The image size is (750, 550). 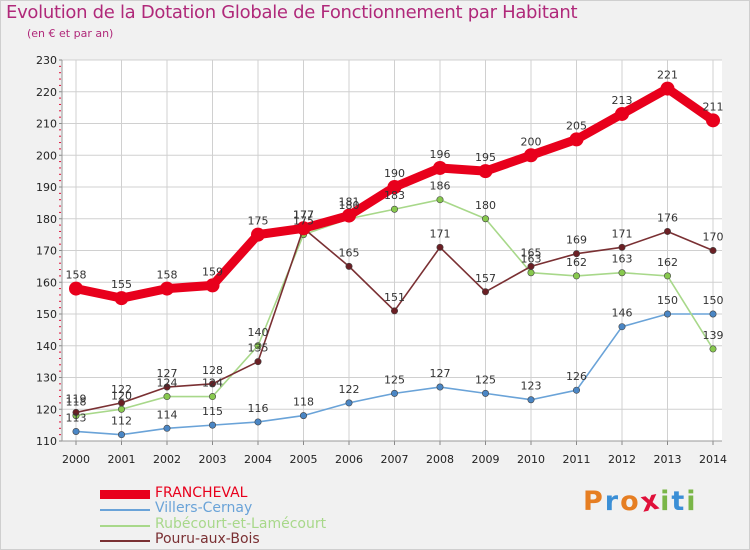 What do you see at coordinates (46, 60) in the screenshot?
I see `y-tick-label: 230` at bounding box center [46, 60].